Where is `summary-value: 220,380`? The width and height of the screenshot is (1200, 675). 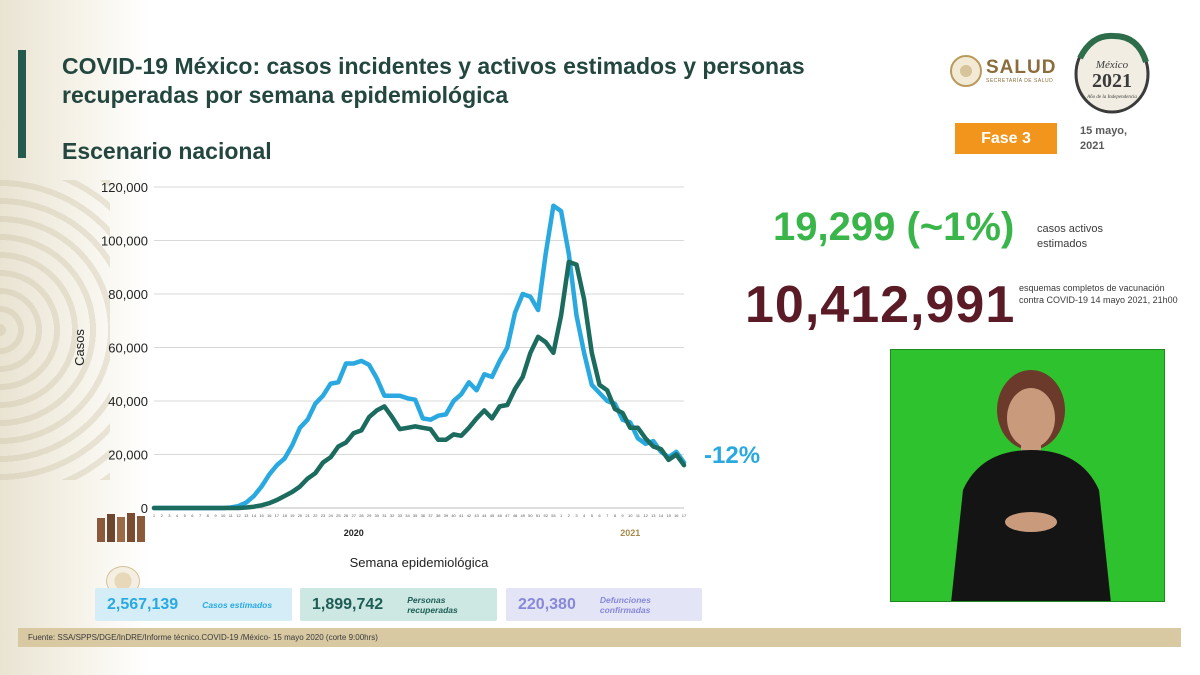
summary-value: 220,380 is located at coordinates (547, 604).